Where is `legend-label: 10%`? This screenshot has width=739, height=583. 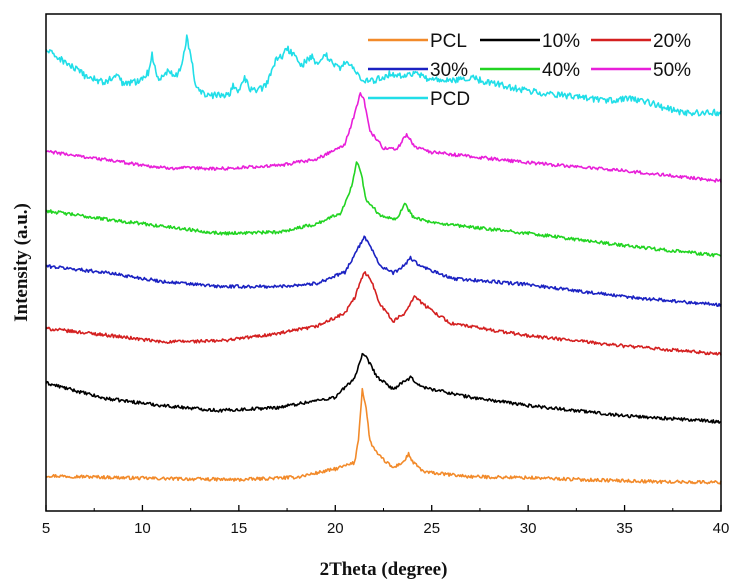 legend-label: 10% is located at coordinates (561, 41).